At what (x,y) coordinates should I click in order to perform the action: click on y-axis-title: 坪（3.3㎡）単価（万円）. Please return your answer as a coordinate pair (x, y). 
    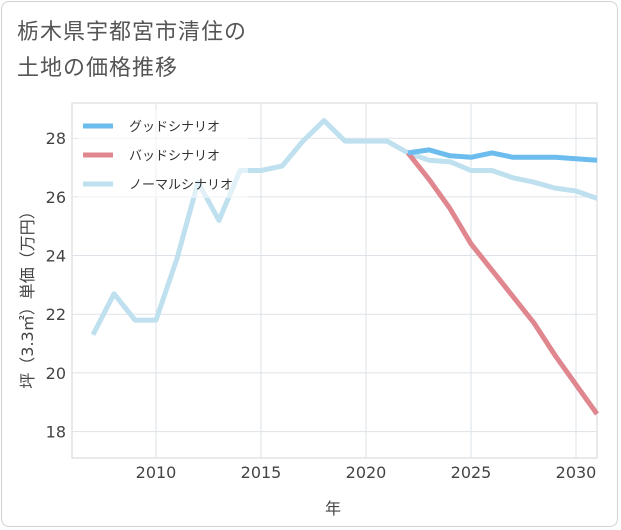
    Looking at the image, I should click on (27, 295).